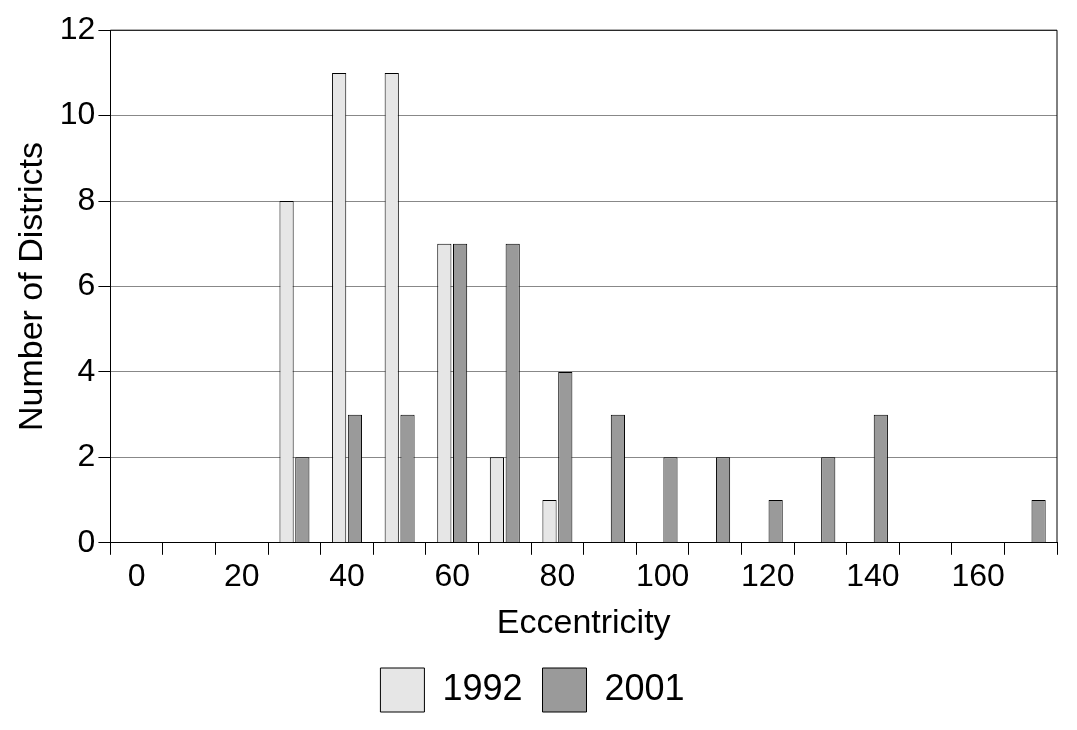 The width and height of the screenshot is (1077, 730). What do you see at coordinates (136, 574) in the screenshot?
I see `x-tick-label: 0` at bounding box center [136, 574].